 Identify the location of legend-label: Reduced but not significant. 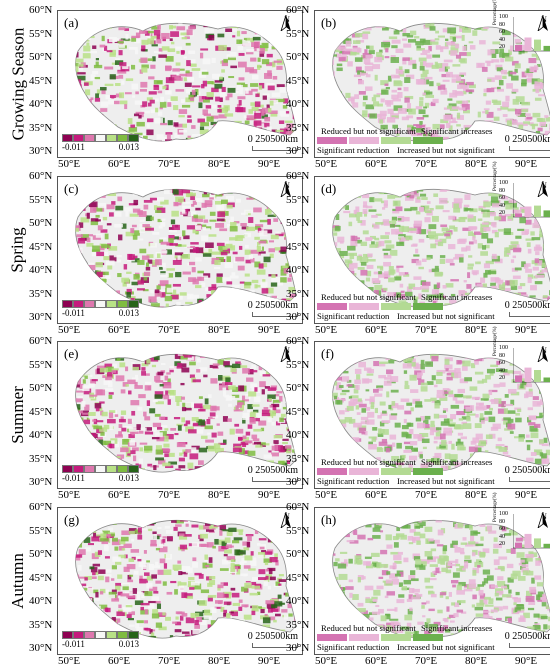
(368, 628).